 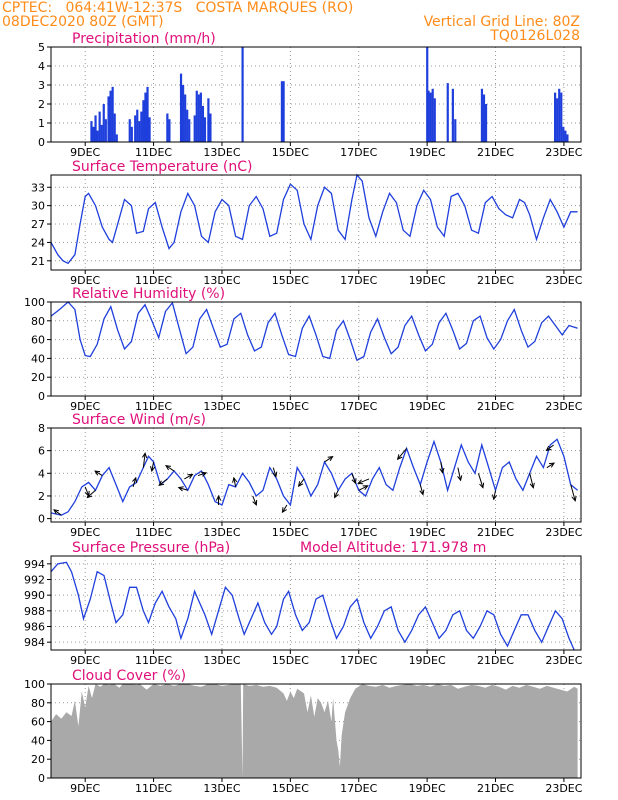 What do you see at coordinates (41, 778) in the screenshot?
I see `cloud-cover-ytick-label: 0` at bounding box center [41, 778].